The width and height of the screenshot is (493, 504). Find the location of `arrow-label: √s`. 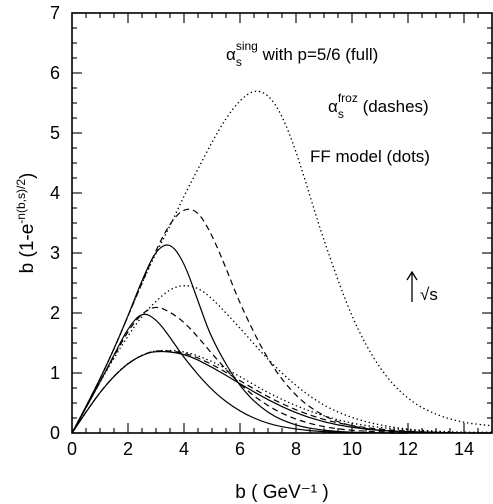

arrow-label: √s is located at coordinates (429, 294).